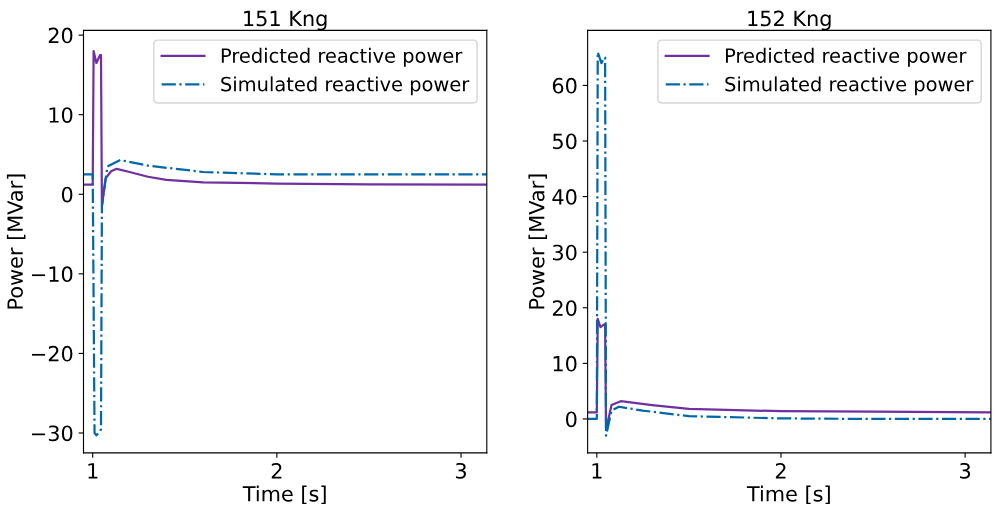 The height and width of the screenshot is (506, 1006). I want to click on y-tick-label: 60, so click(564, 85).